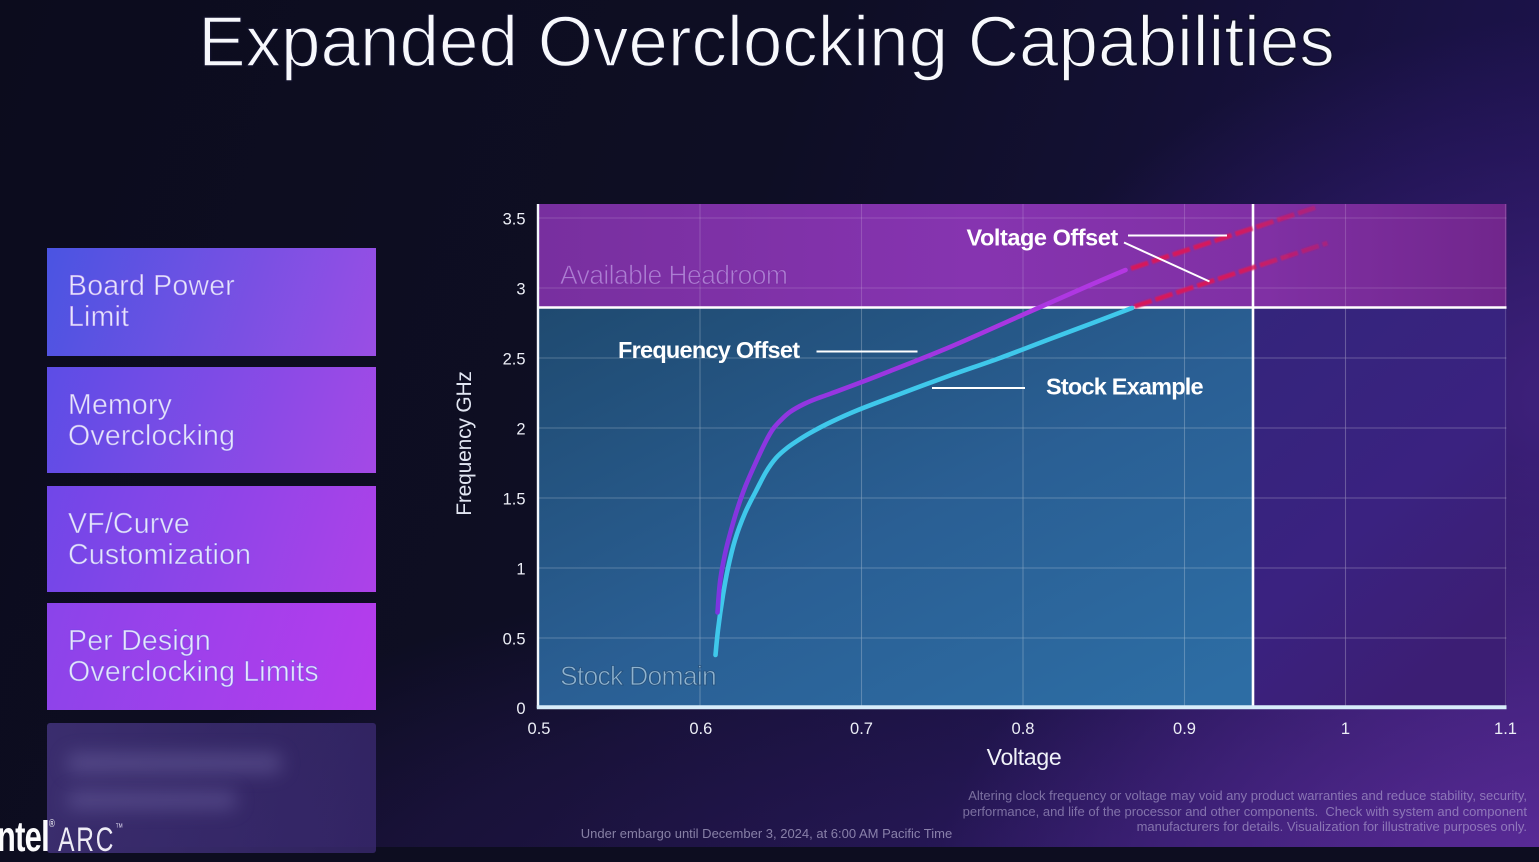  Describe the element at coordinates (1043, 238) in the screenshot. I see `svg-text: Voltage Offset` at that location.